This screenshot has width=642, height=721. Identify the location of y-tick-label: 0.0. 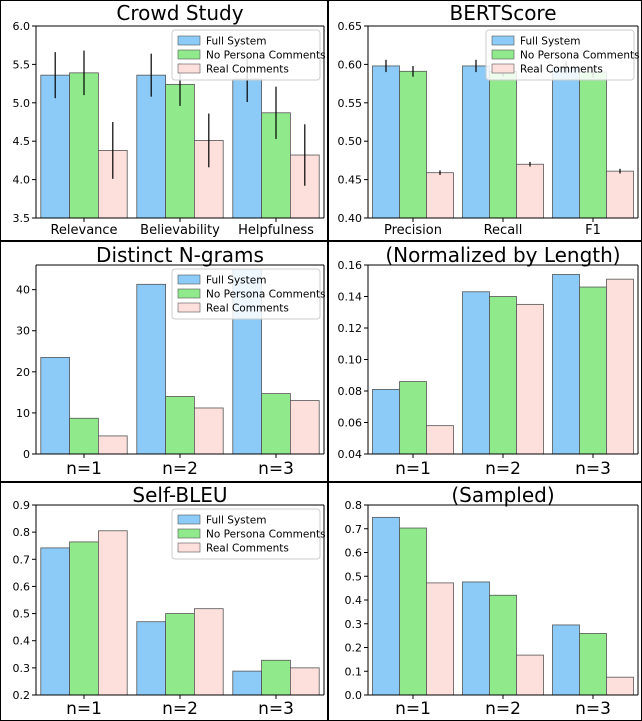
(354, 695).